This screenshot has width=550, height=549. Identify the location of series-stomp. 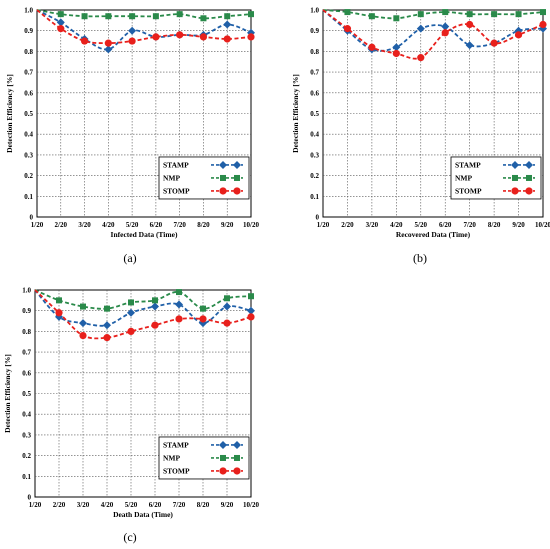
(434, 35).